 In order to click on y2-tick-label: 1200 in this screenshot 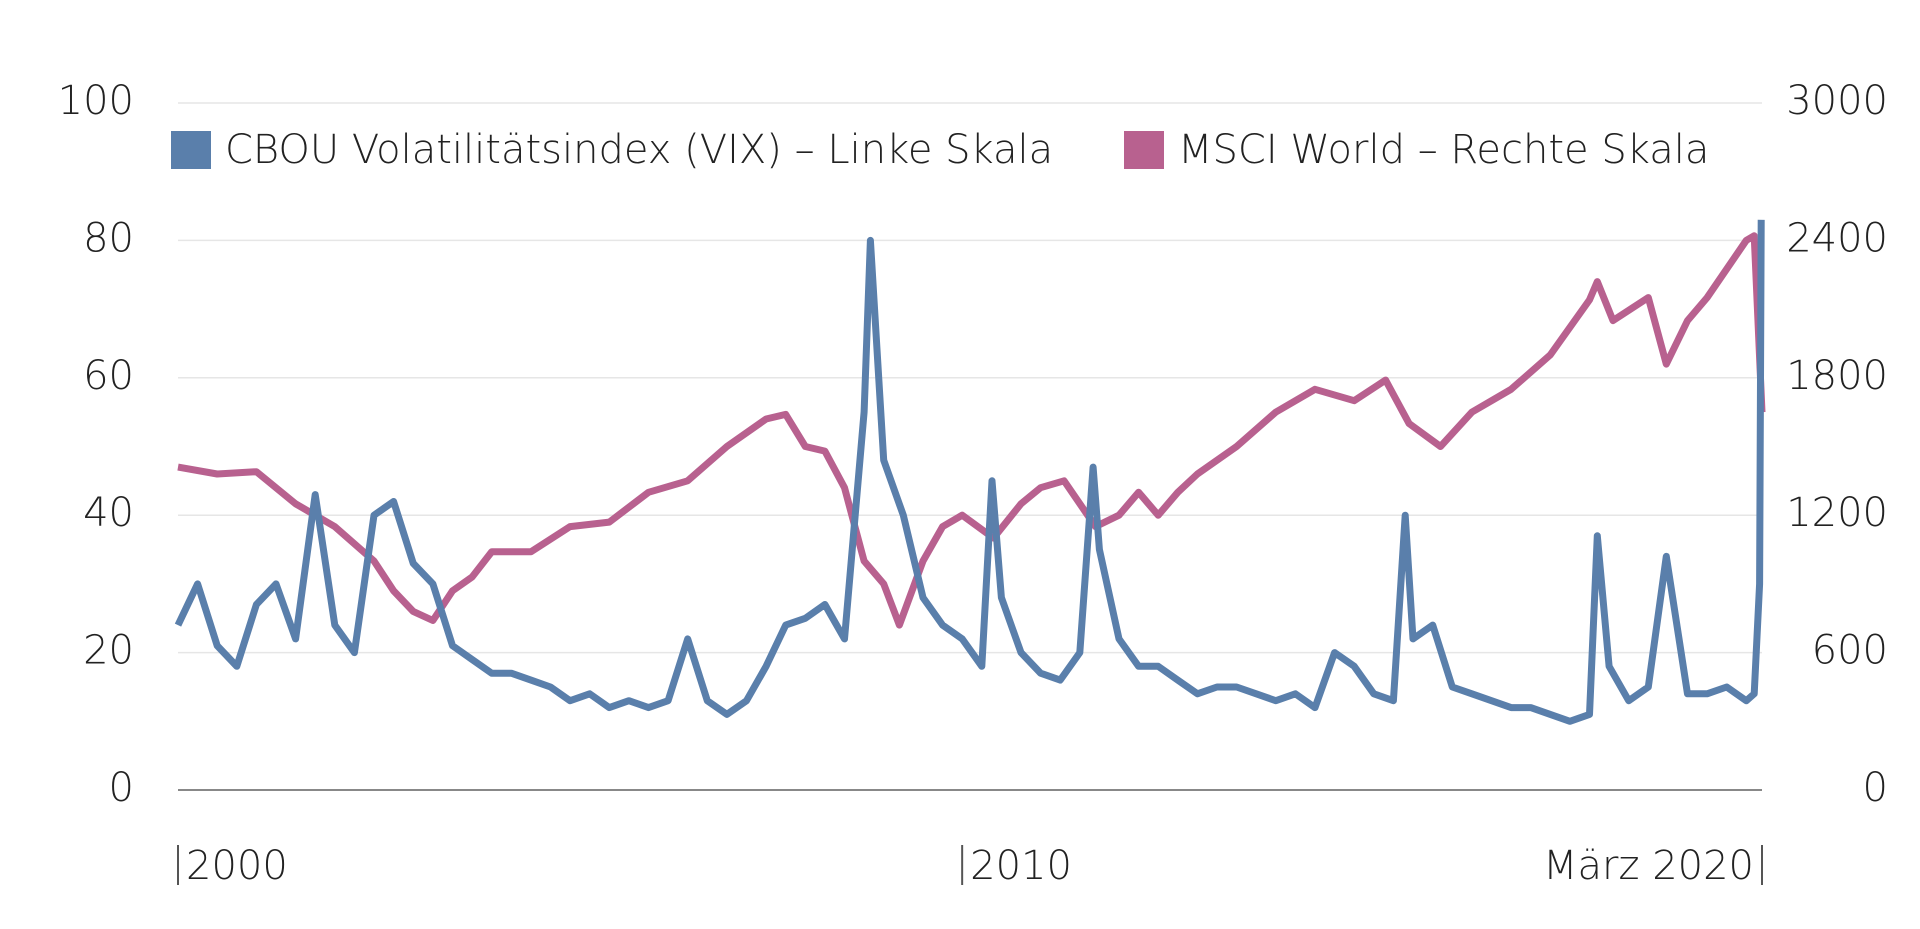, I will do `click(1837, 513)`.